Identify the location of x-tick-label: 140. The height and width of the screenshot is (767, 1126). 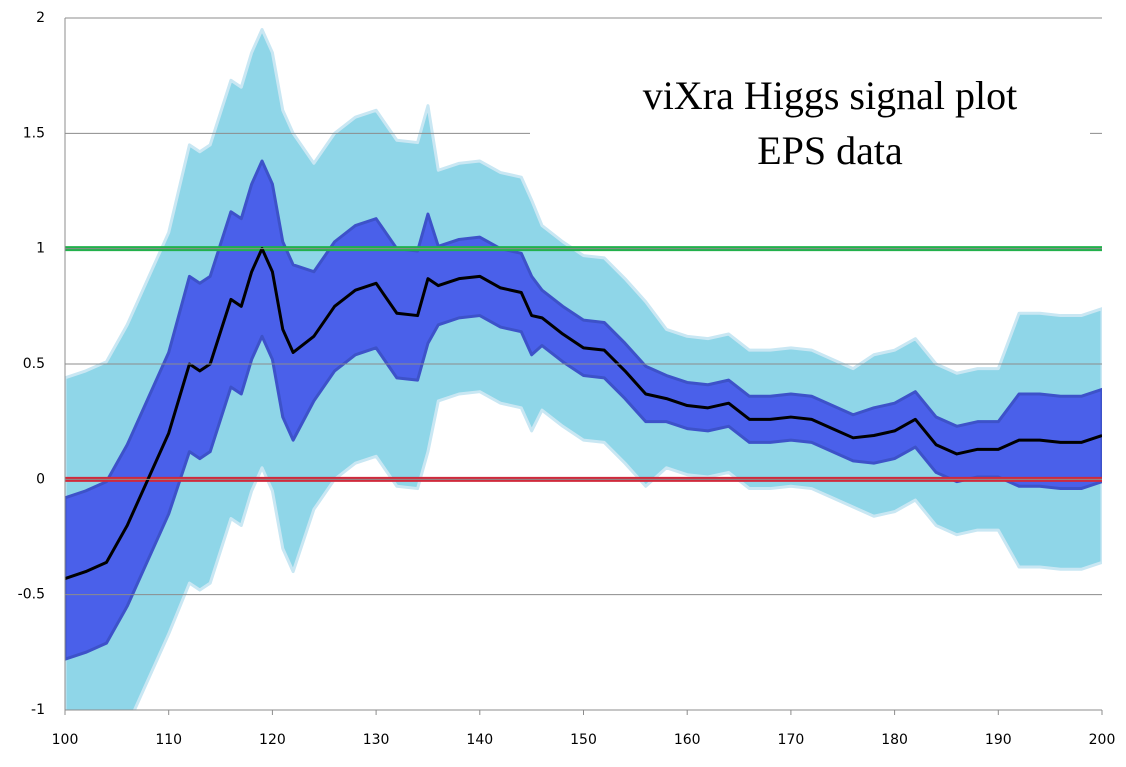
(479, 740).